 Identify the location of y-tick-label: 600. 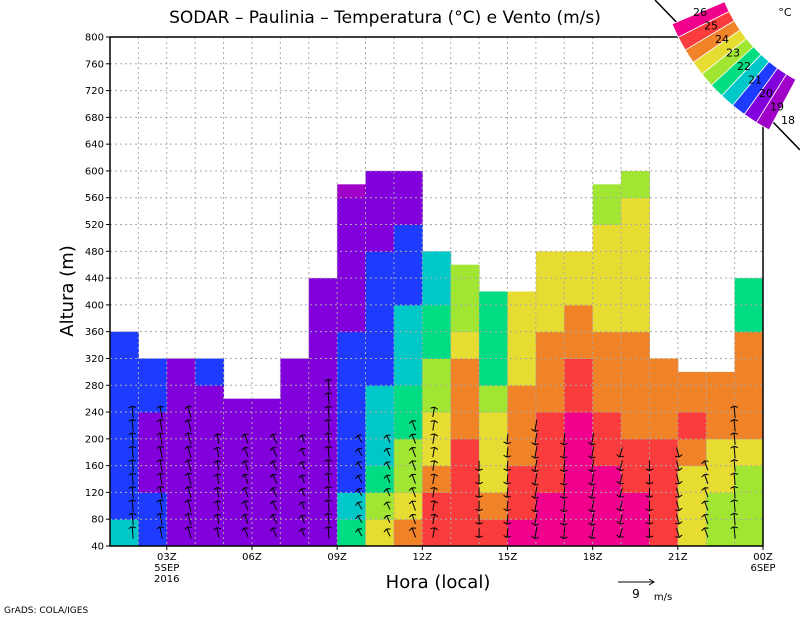
(94, 171).